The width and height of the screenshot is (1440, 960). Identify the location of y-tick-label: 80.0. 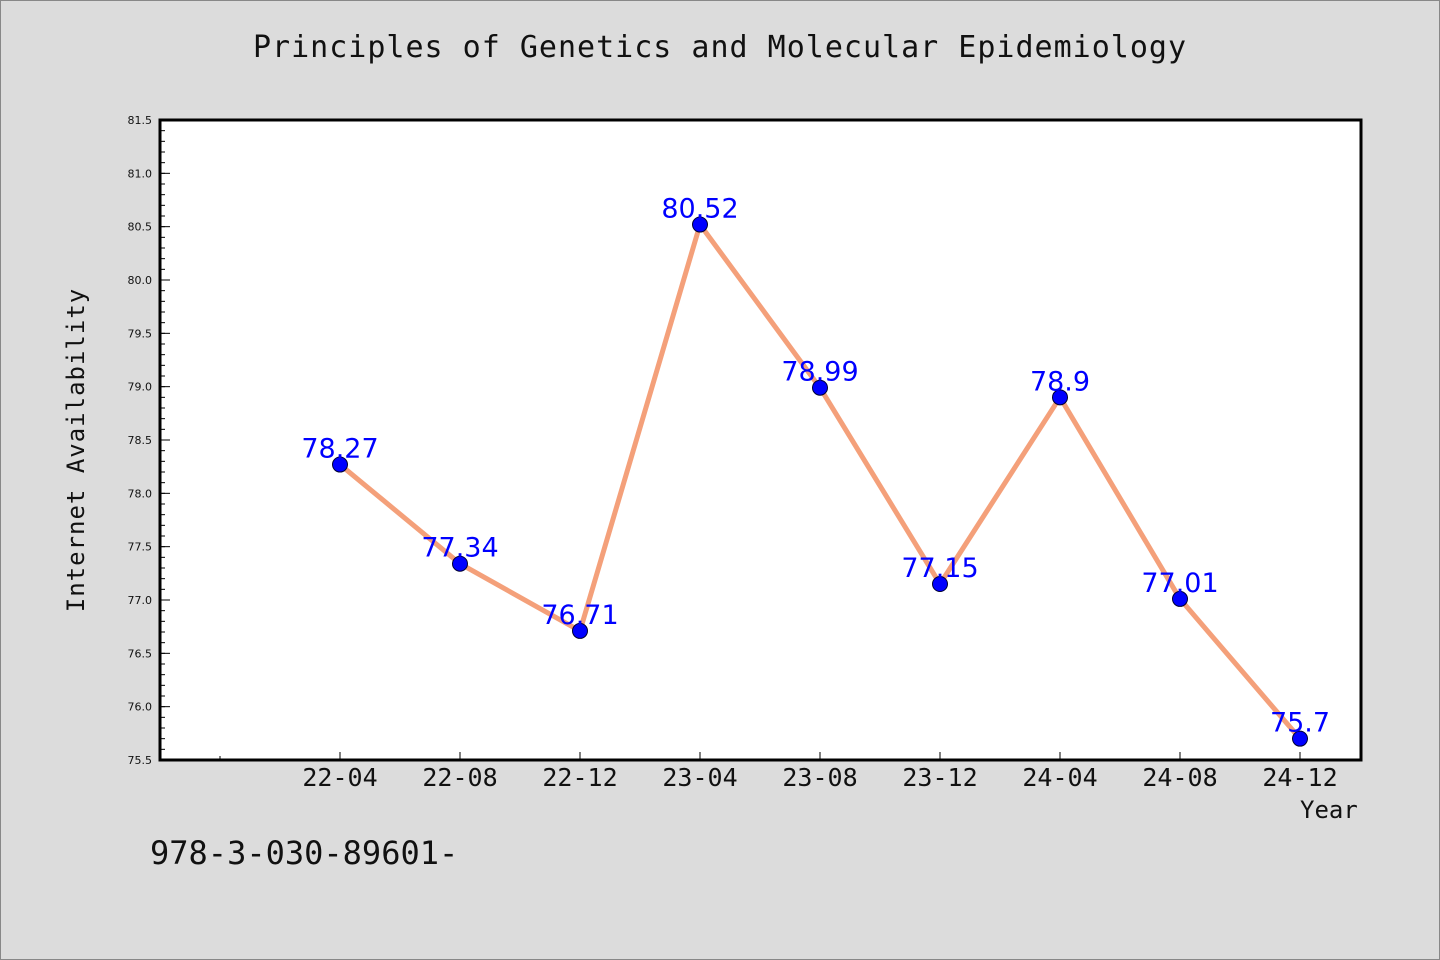
(140, 280).